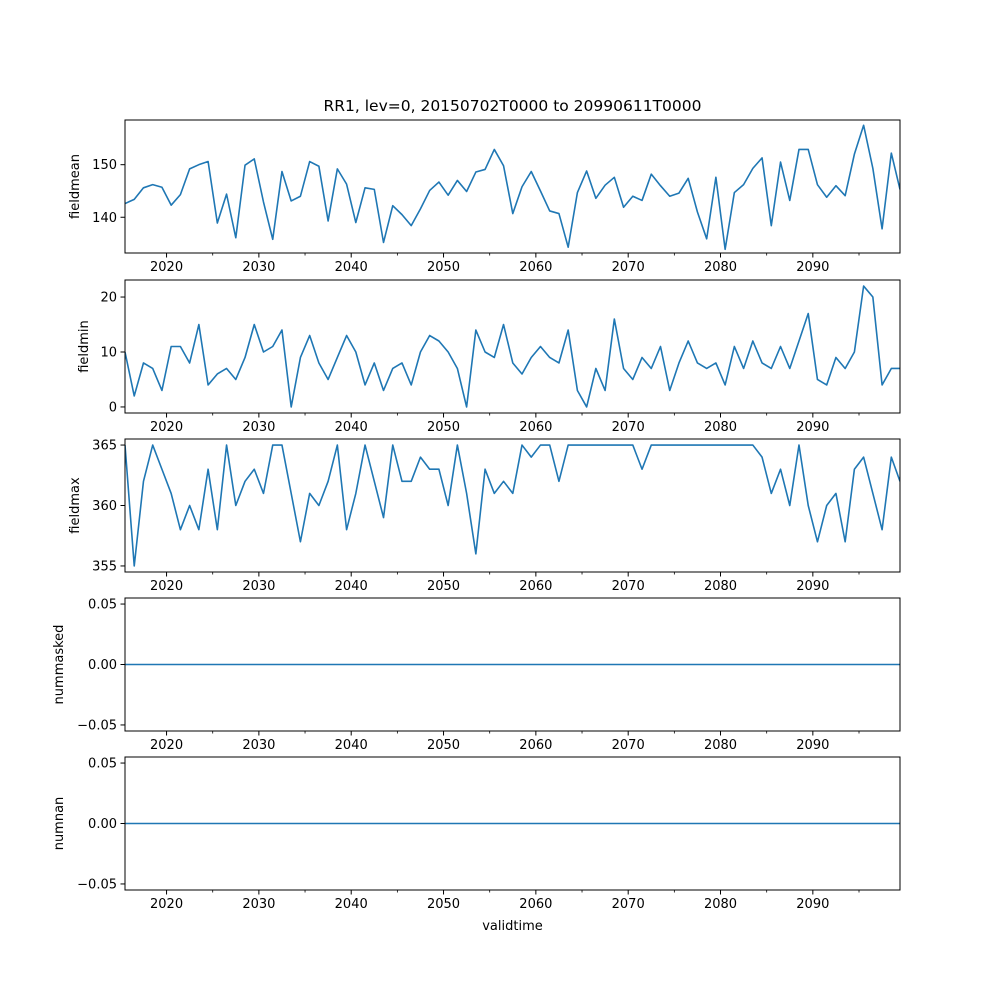 The image size is (1000, 1000). I want to click on y-axis-label-fieldmax: fieldmax, so click(75, 505).